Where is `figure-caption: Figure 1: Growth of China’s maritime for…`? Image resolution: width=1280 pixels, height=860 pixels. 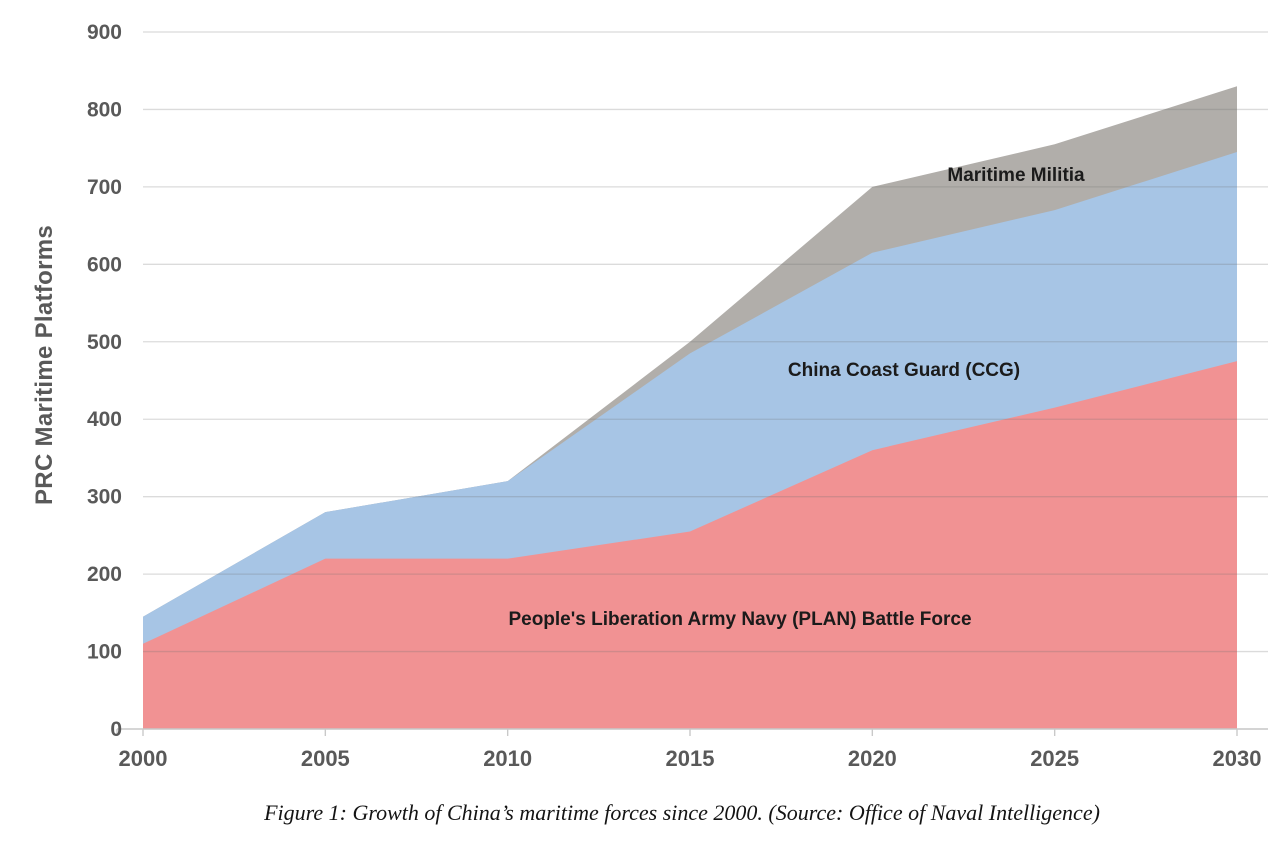 figure-caption: Figure 1: Growth of China’s maritime for… is located at coordinates (682, 812).